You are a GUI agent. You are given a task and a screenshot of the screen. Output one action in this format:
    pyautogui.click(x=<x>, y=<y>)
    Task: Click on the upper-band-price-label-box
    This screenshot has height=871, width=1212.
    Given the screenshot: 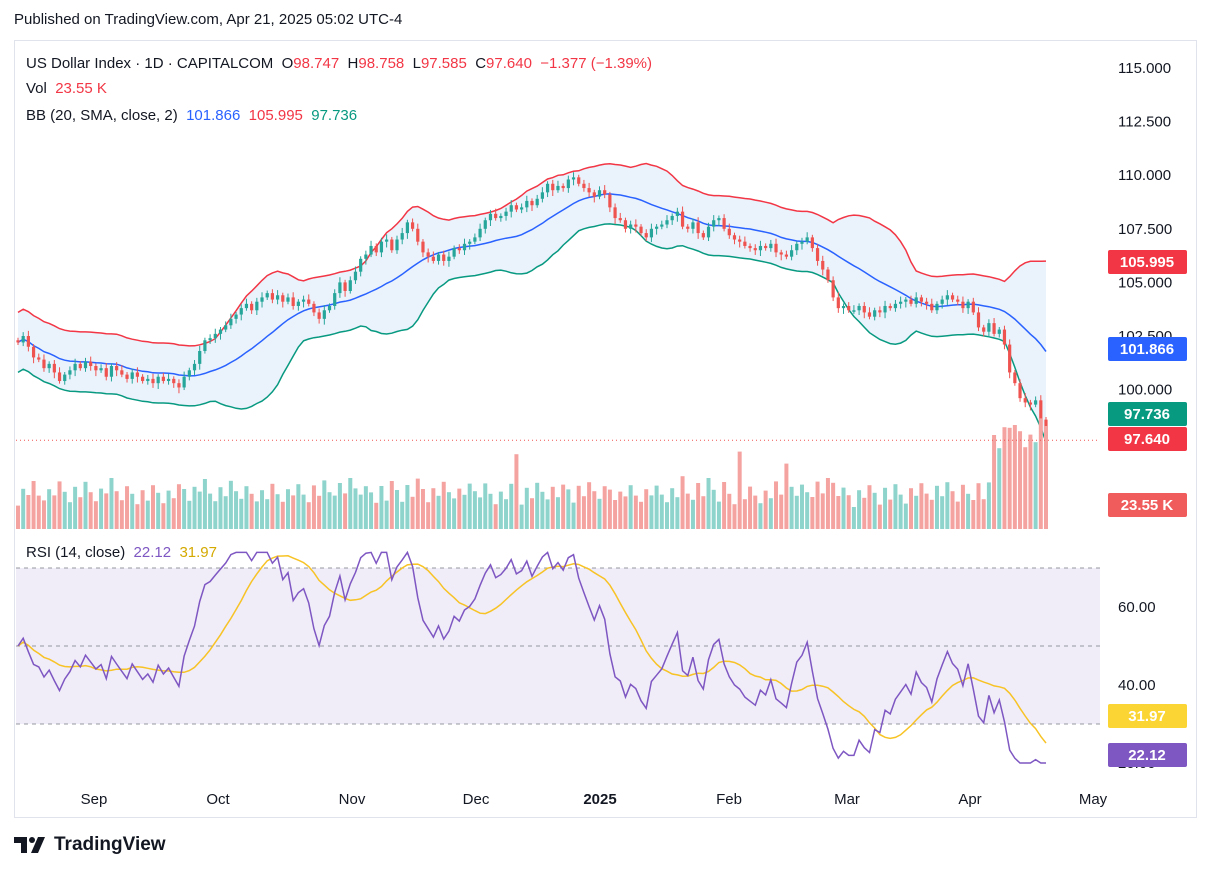 What is the action you would take?
    pyautogui.click(x=1147, y=262)
    